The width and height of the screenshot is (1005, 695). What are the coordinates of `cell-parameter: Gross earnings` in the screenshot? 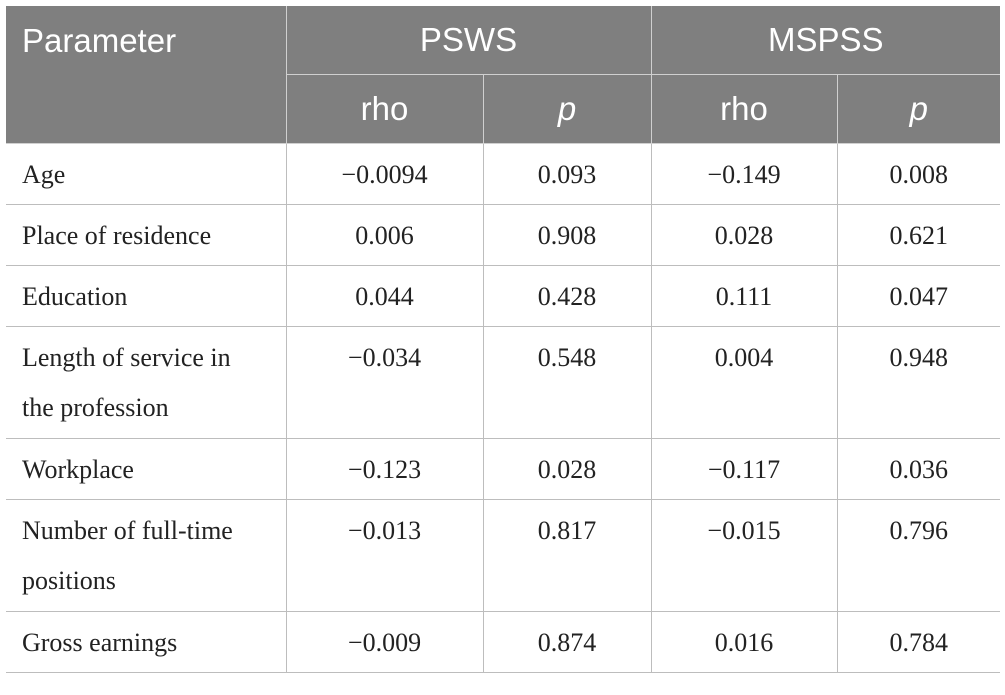 It's located at (146, 642).